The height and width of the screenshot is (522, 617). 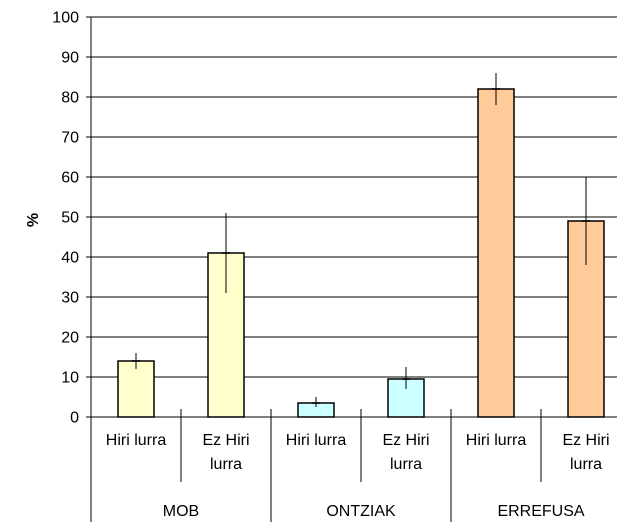 I want to click on y-tick-label: 20, so click(x=70, y=338).